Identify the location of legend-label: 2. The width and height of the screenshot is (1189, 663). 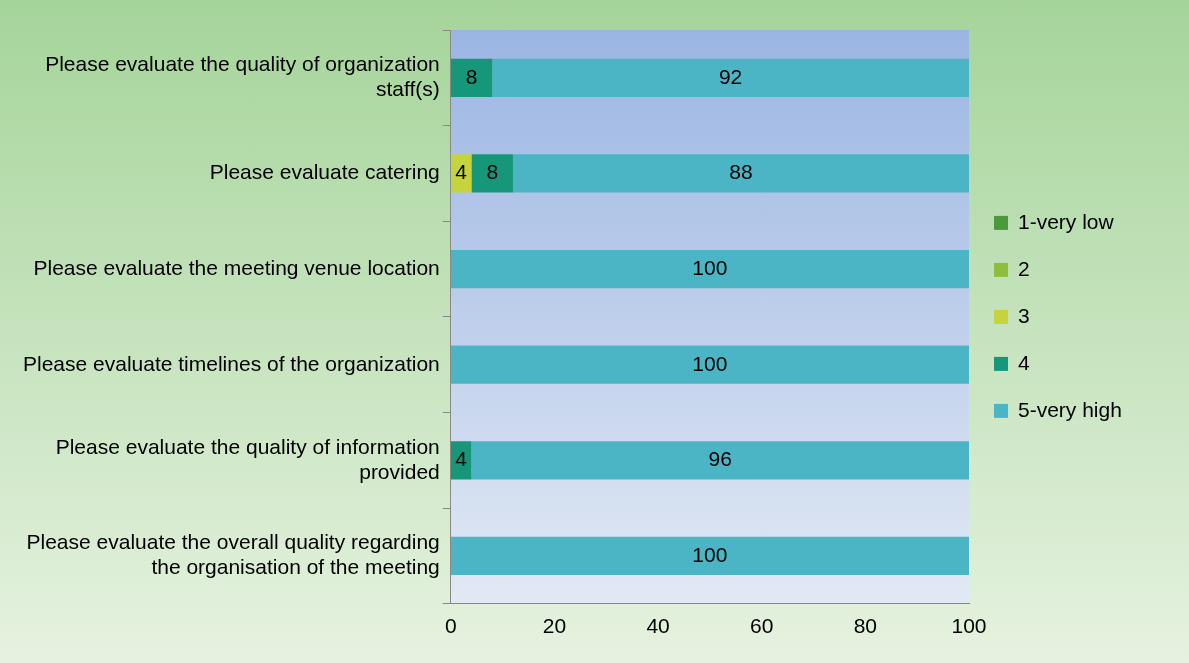
(1024, 268).